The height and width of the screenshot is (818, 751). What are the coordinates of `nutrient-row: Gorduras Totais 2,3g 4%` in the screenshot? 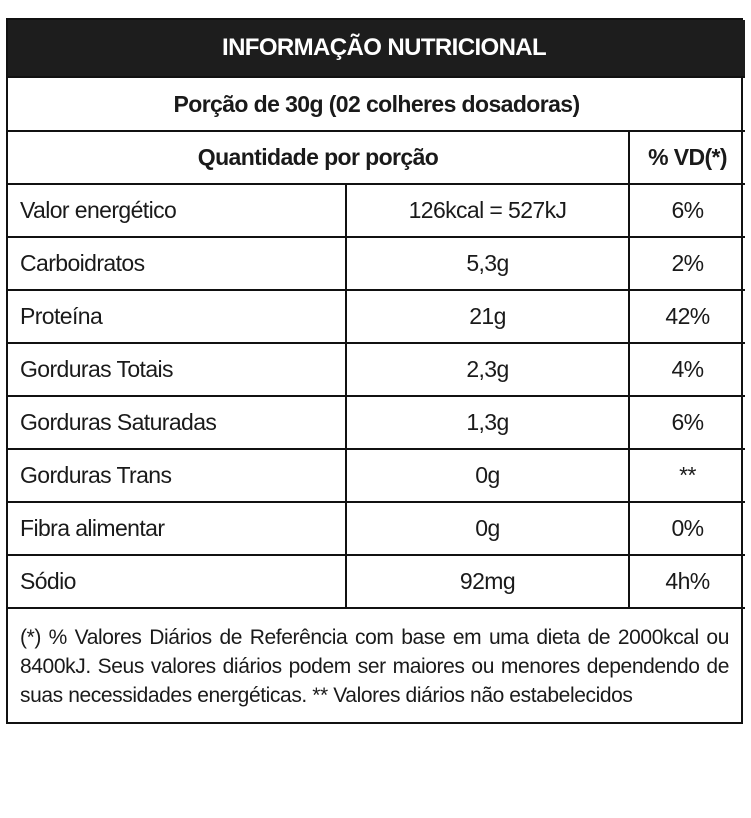 It's located at (377, 369).